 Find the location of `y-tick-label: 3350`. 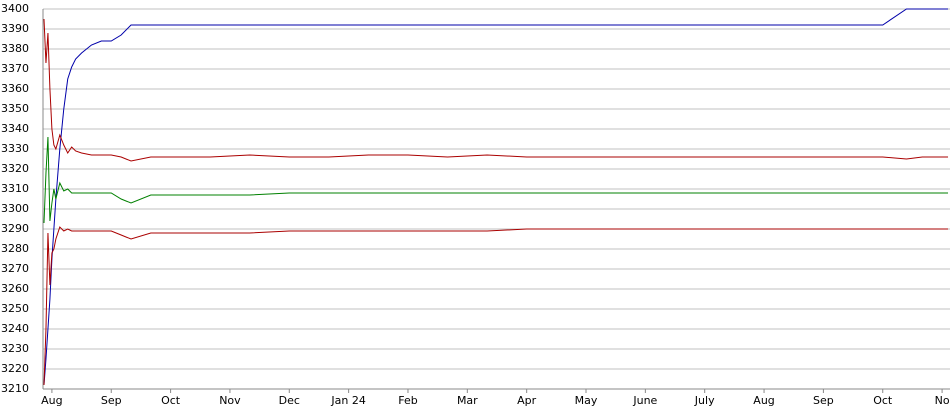

y-tick-label: 3350 is located at coordinates (15, 108).